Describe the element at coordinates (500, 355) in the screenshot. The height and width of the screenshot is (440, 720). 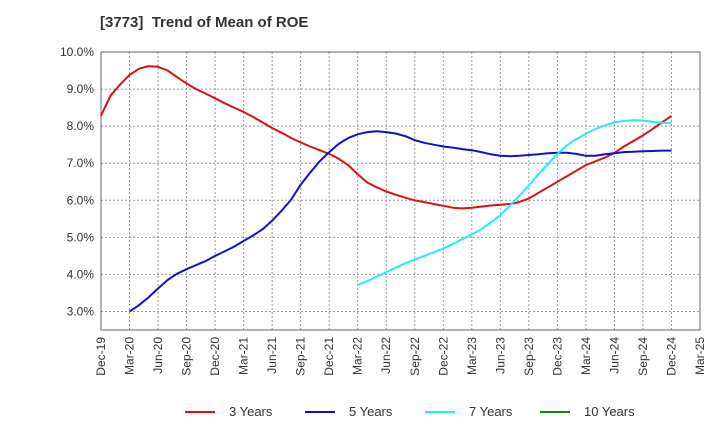
I see `x-tick-label: Jun-23` at that location.